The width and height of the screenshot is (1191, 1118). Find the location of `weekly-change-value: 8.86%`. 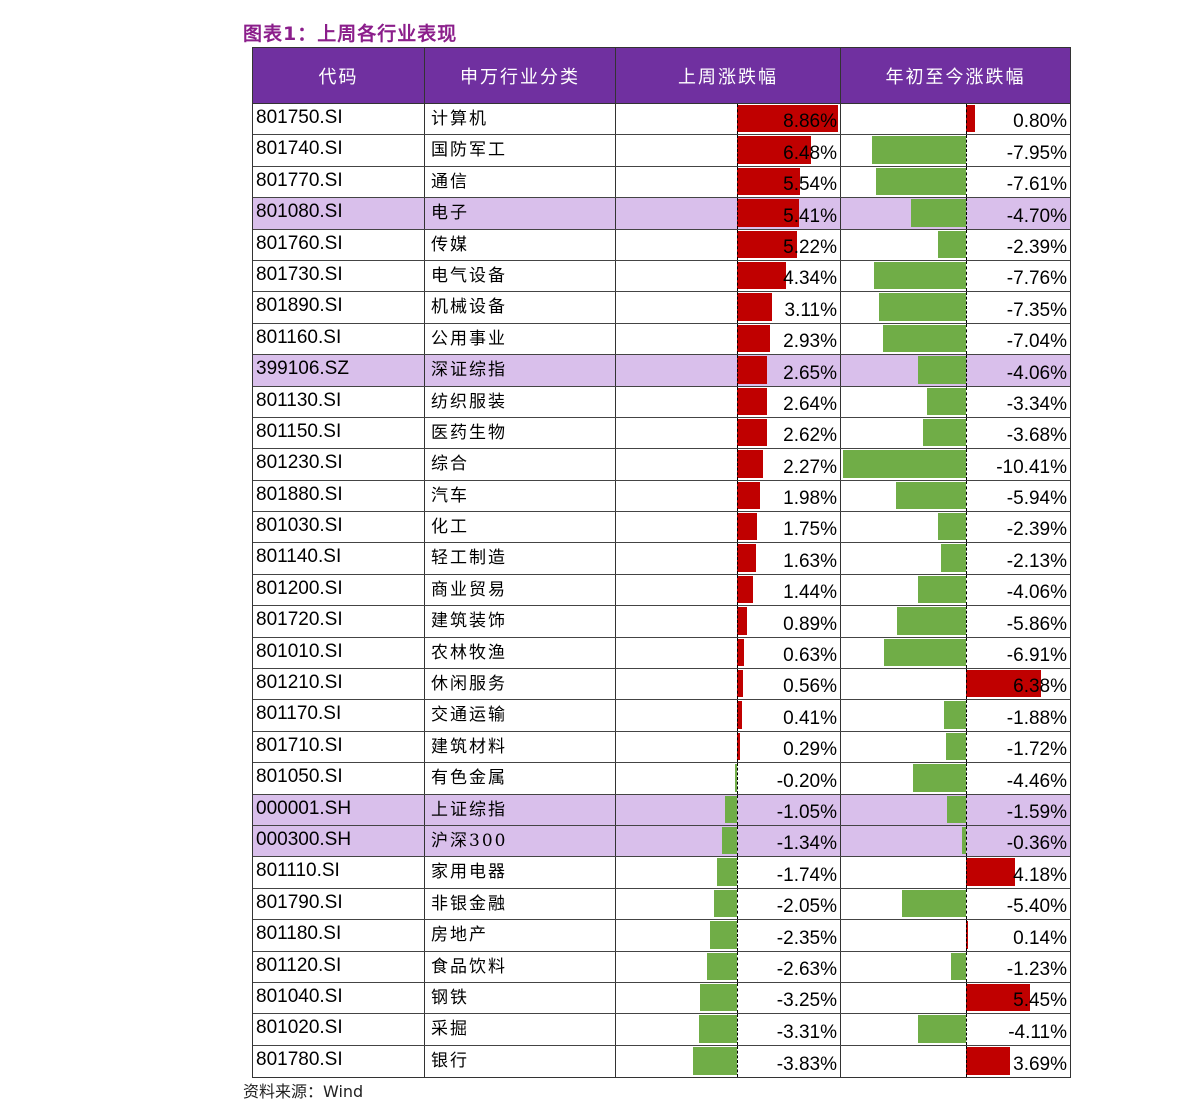

weekly-change-value: 8.86% is located at coordinates (810, 122).